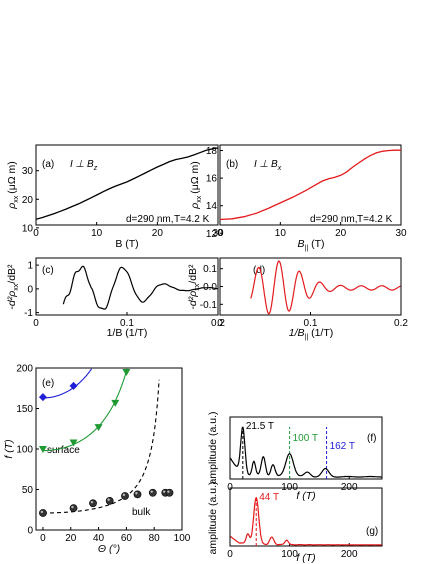  What do you see at coordinates (140, 287) in the screenshot?
I see `panel-c-curve` at bounding box center [140, 287].